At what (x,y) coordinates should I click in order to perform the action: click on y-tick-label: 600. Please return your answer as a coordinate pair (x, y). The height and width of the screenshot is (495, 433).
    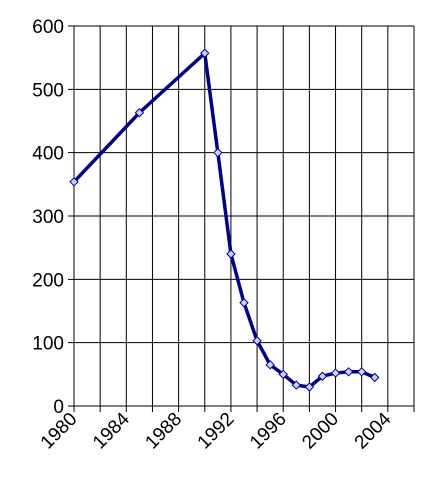
    Looking at the image, I should click on (48, 27).